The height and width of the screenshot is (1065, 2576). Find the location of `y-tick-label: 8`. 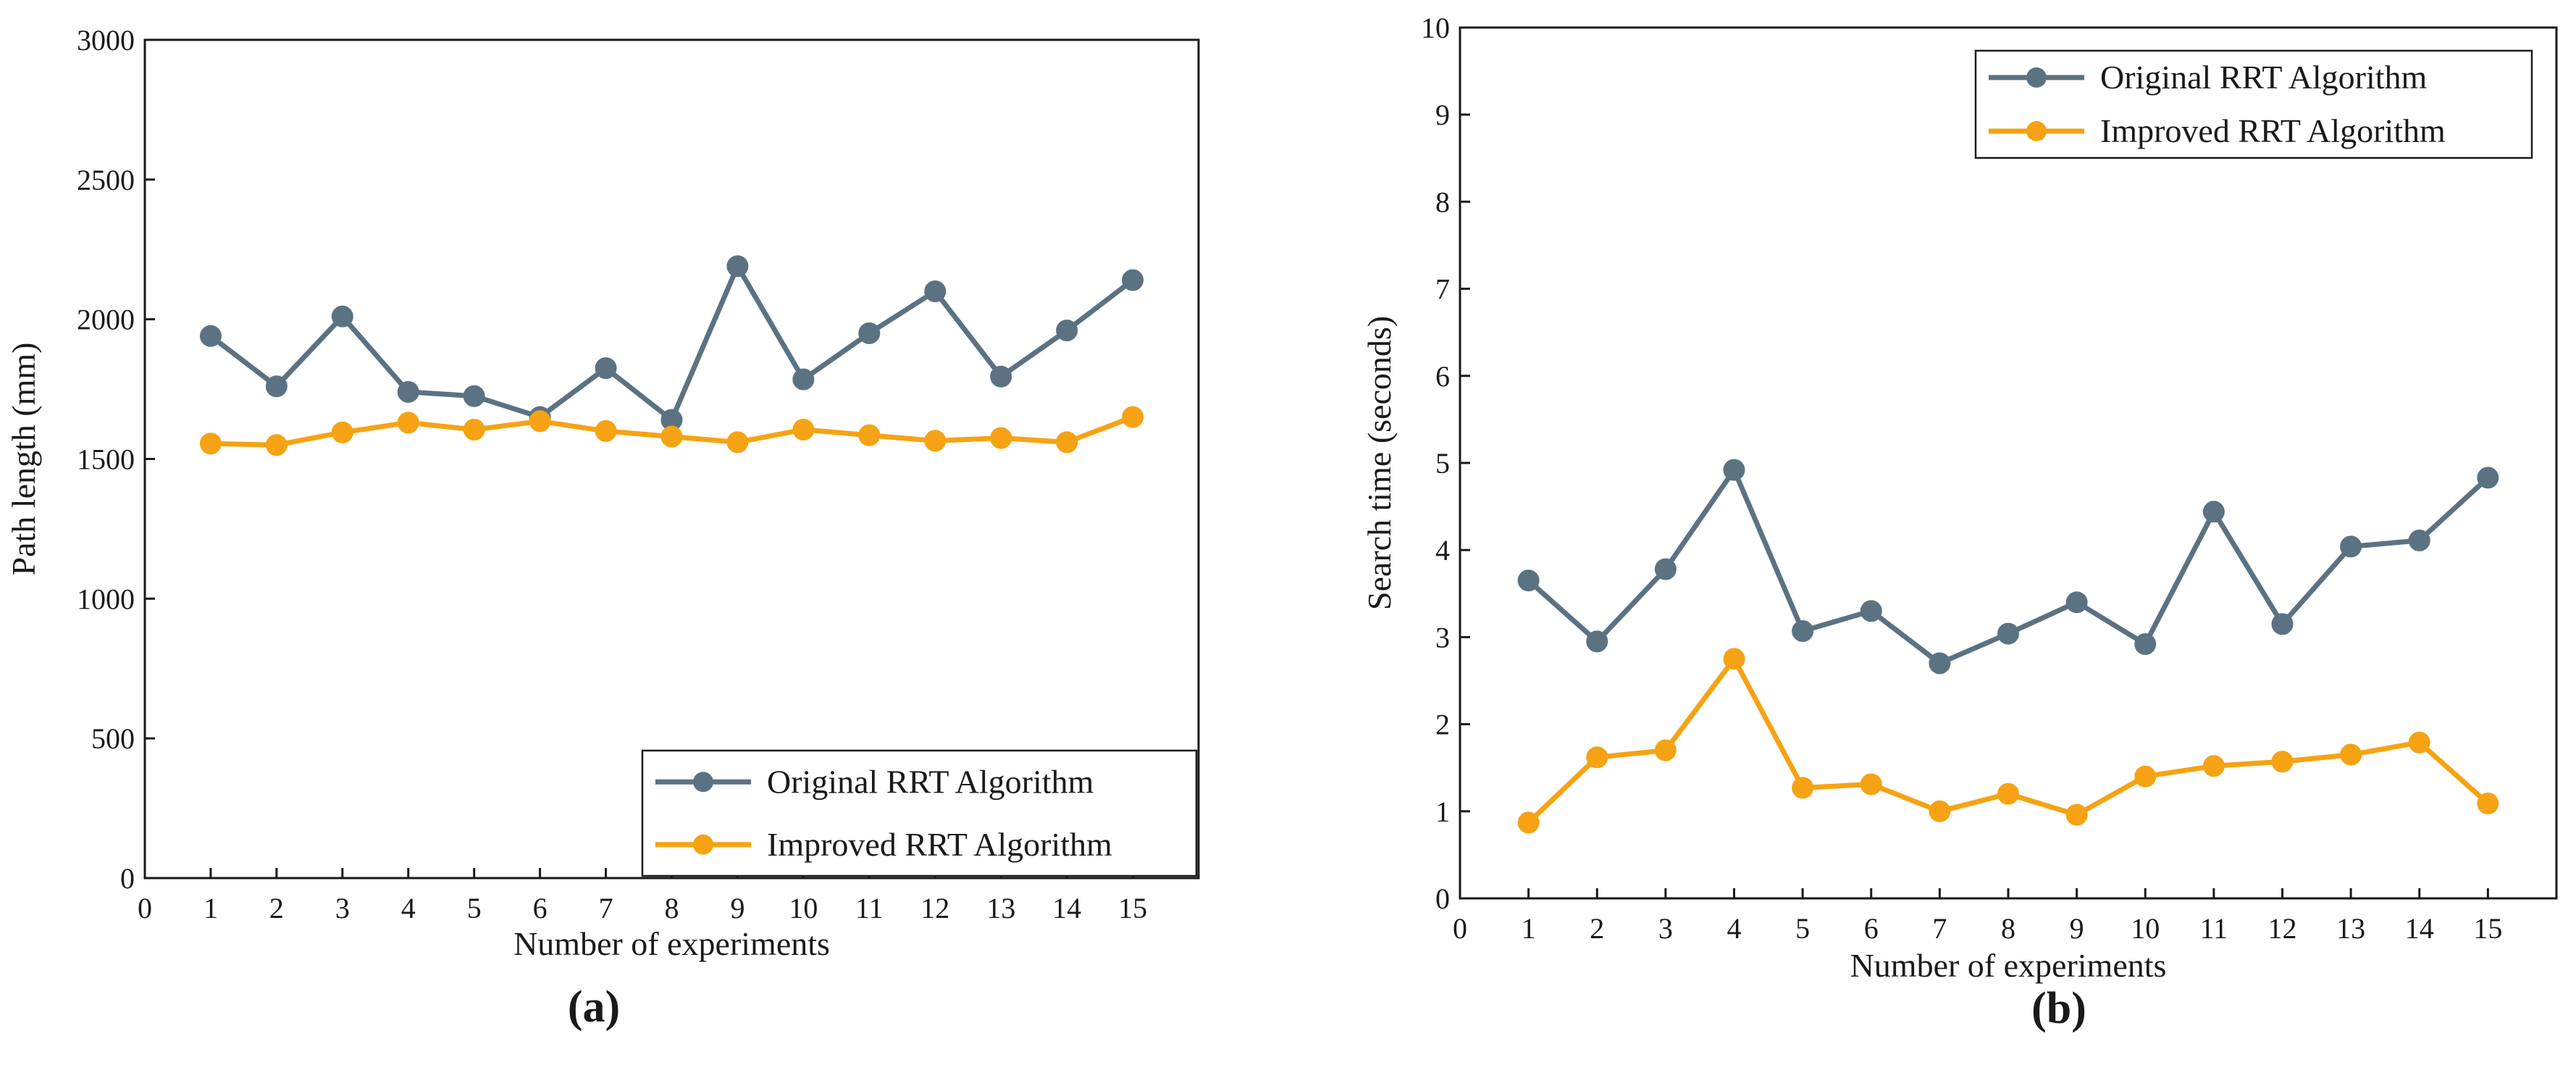

y-tick-label: 8 is located at coordinates (1442, 201).